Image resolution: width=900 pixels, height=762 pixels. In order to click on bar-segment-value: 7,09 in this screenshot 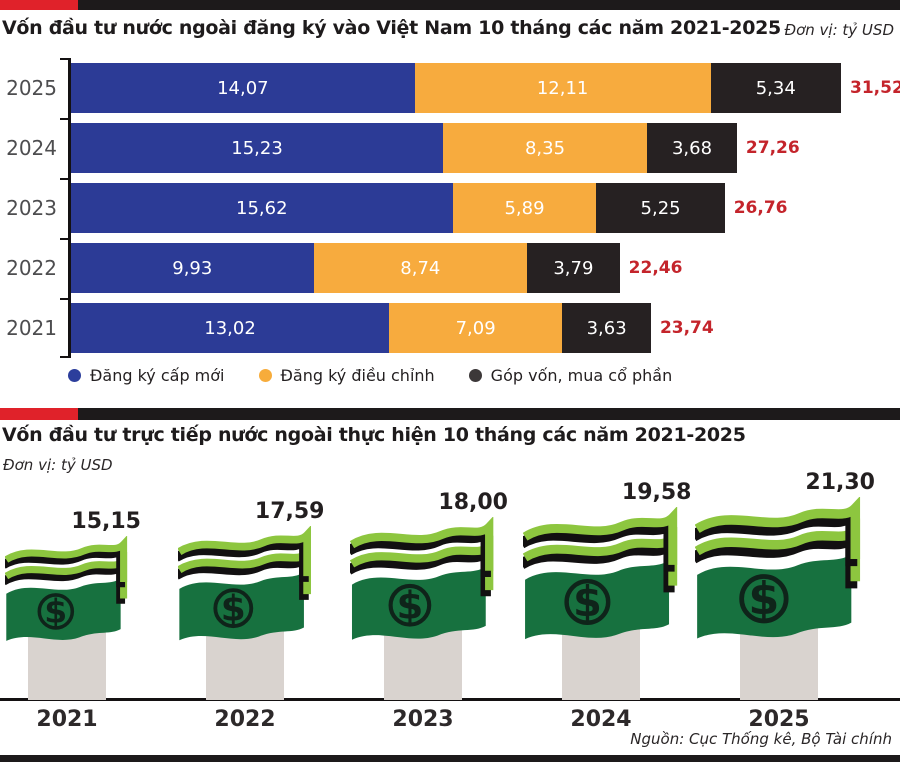, I will do `click(475, 328)`.